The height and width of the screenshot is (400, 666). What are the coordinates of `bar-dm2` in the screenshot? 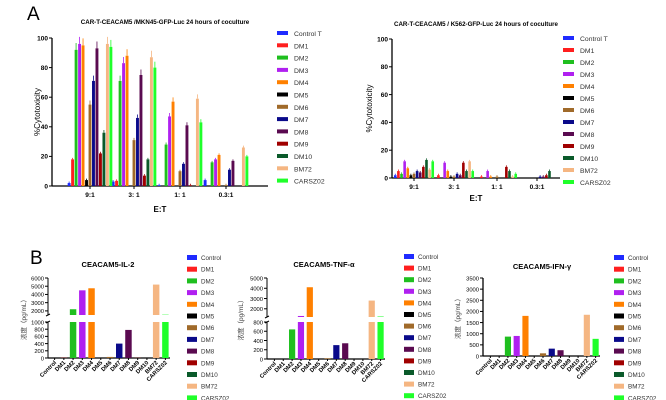 It's located at (401, 175).